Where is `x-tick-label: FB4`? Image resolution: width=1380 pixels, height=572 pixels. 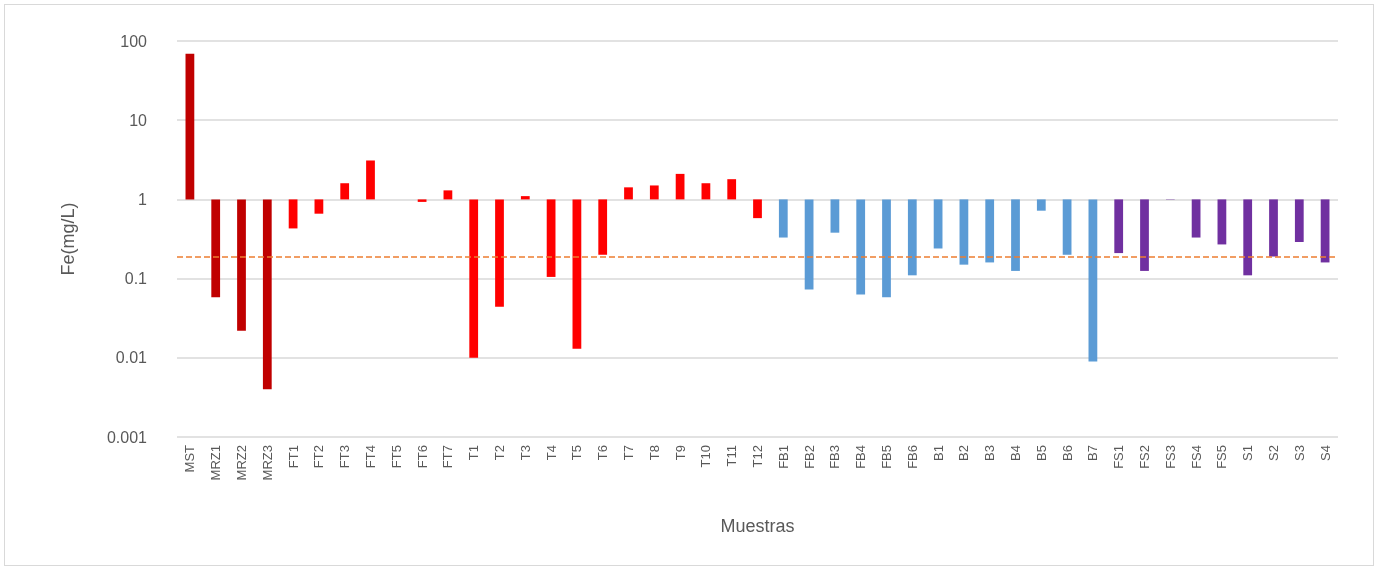
x-tick-label: FB4 is located at coordinates (861, 457).